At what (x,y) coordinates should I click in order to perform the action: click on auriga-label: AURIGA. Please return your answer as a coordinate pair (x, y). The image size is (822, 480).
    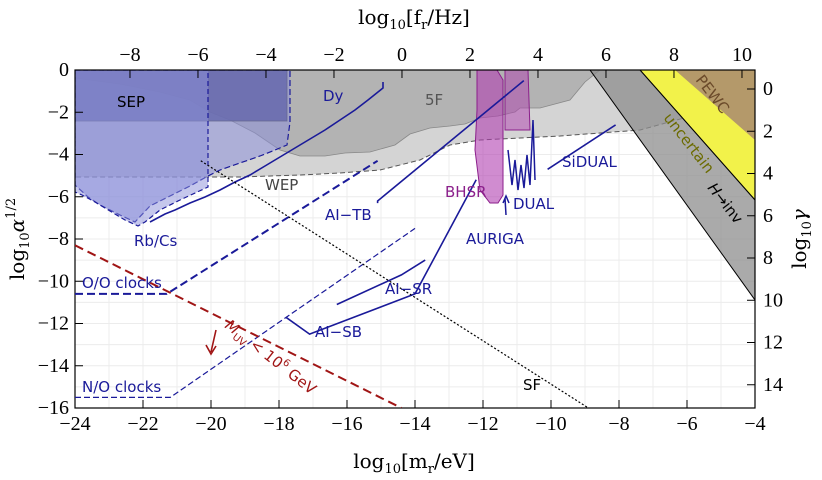
    Looking at the image, I should click on (495, 239).